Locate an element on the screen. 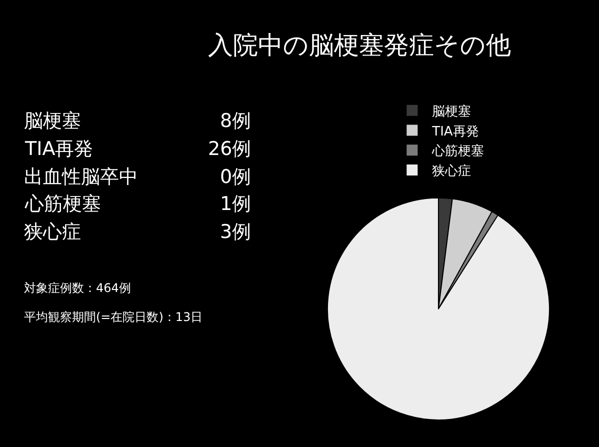 The height and width of the screenshot is (447, 599). text: 平均観察期間(=在院日数)：13日 is located at coordinates (113, 317).